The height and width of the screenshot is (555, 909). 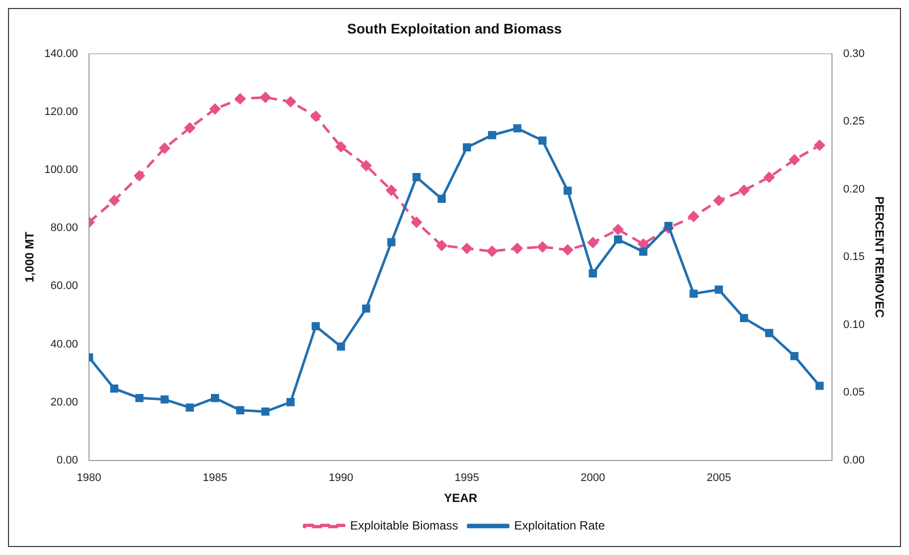 What do you see at coordinates (854, 189) in the screenshot?
I see `y2-tick-label: 0.20` at bounding box center [854, 189].